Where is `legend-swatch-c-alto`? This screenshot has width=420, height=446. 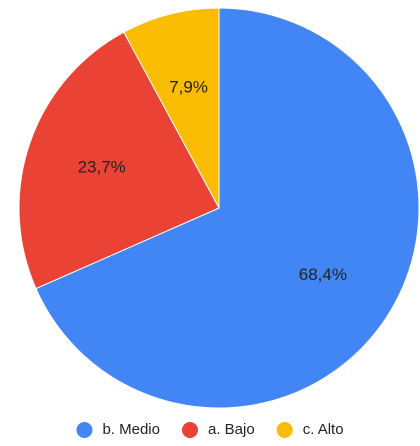 legend-swatch-c-alto is located at coordinates (284, 430).